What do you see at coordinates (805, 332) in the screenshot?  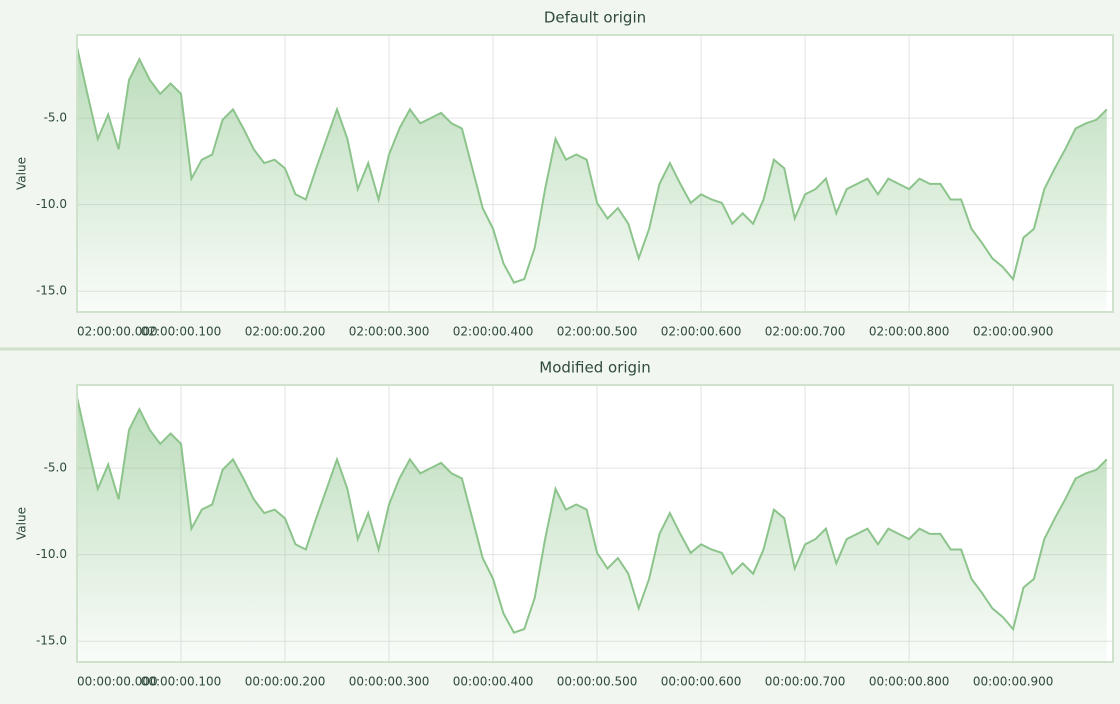 I see `x-tick-label: 02:00:00.700` at bounding box center [805, 332].